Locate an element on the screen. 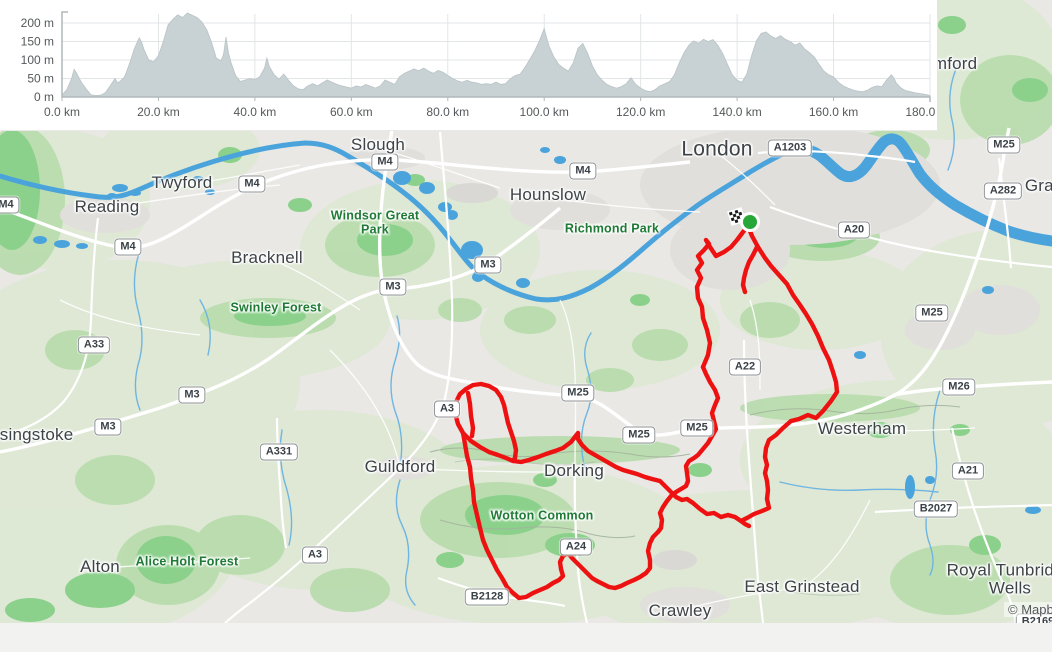  map-attribution: © Mapb is located at coordinates (1028, 609).